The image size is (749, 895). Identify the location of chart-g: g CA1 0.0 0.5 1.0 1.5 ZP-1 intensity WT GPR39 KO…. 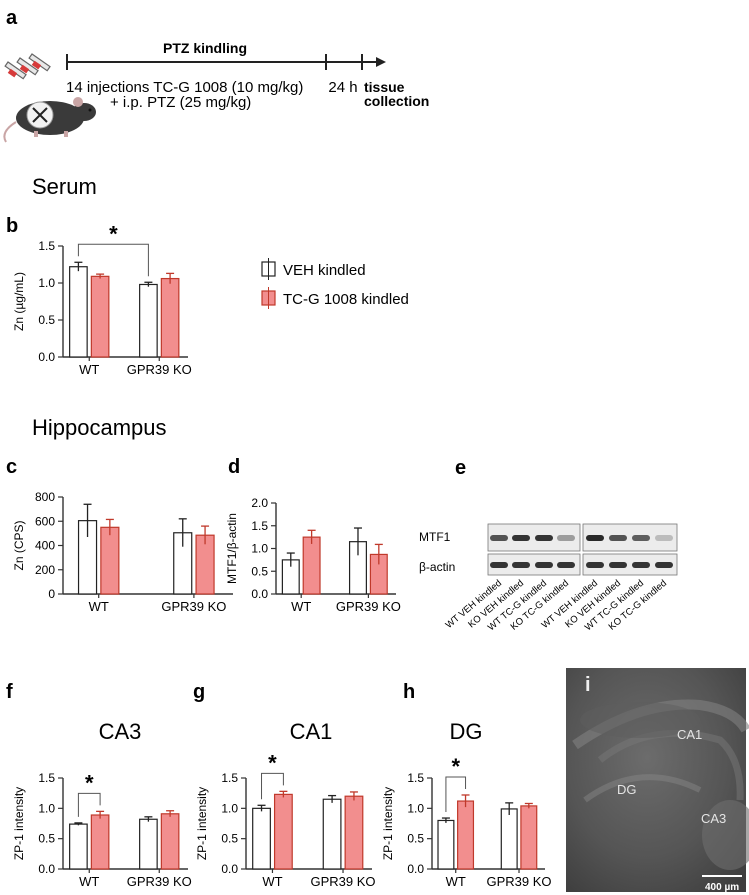
(284, 785).